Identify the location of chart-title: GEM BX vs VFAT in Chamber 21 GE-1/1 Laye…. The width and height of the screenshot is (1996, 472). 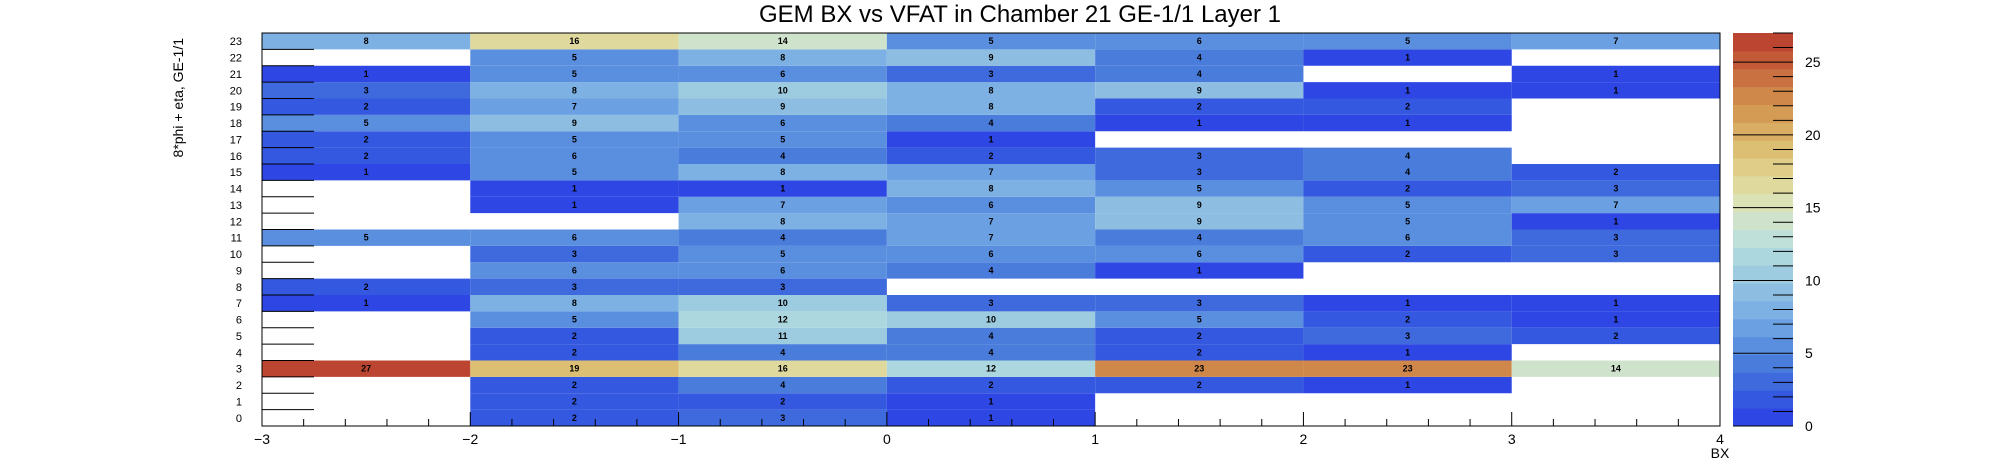
(1020, 14).